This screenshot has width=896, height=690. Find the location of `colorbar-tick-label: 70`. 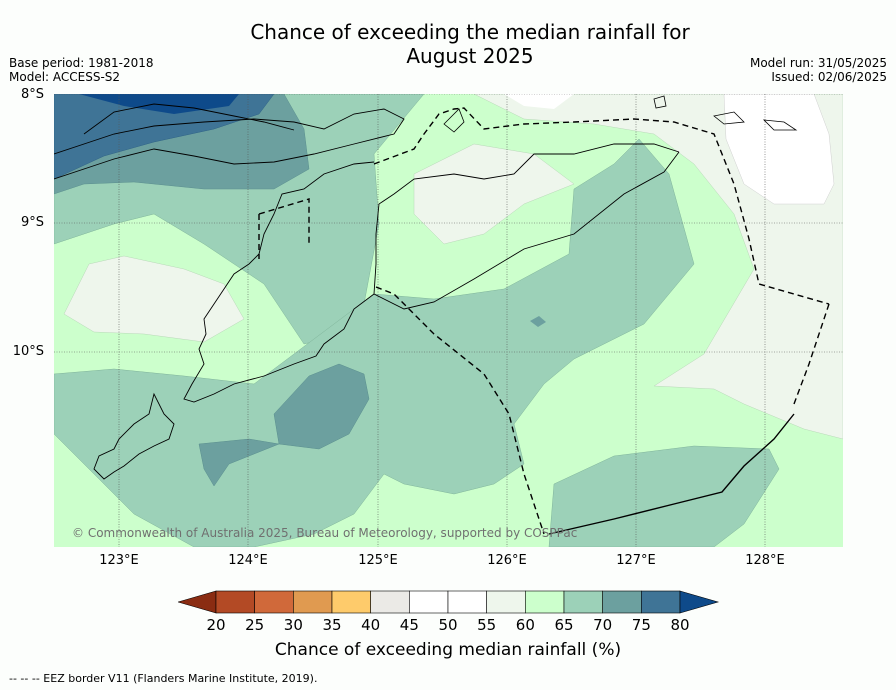

colorbar-tick-label: 70 is located at coordinates (602, 625).